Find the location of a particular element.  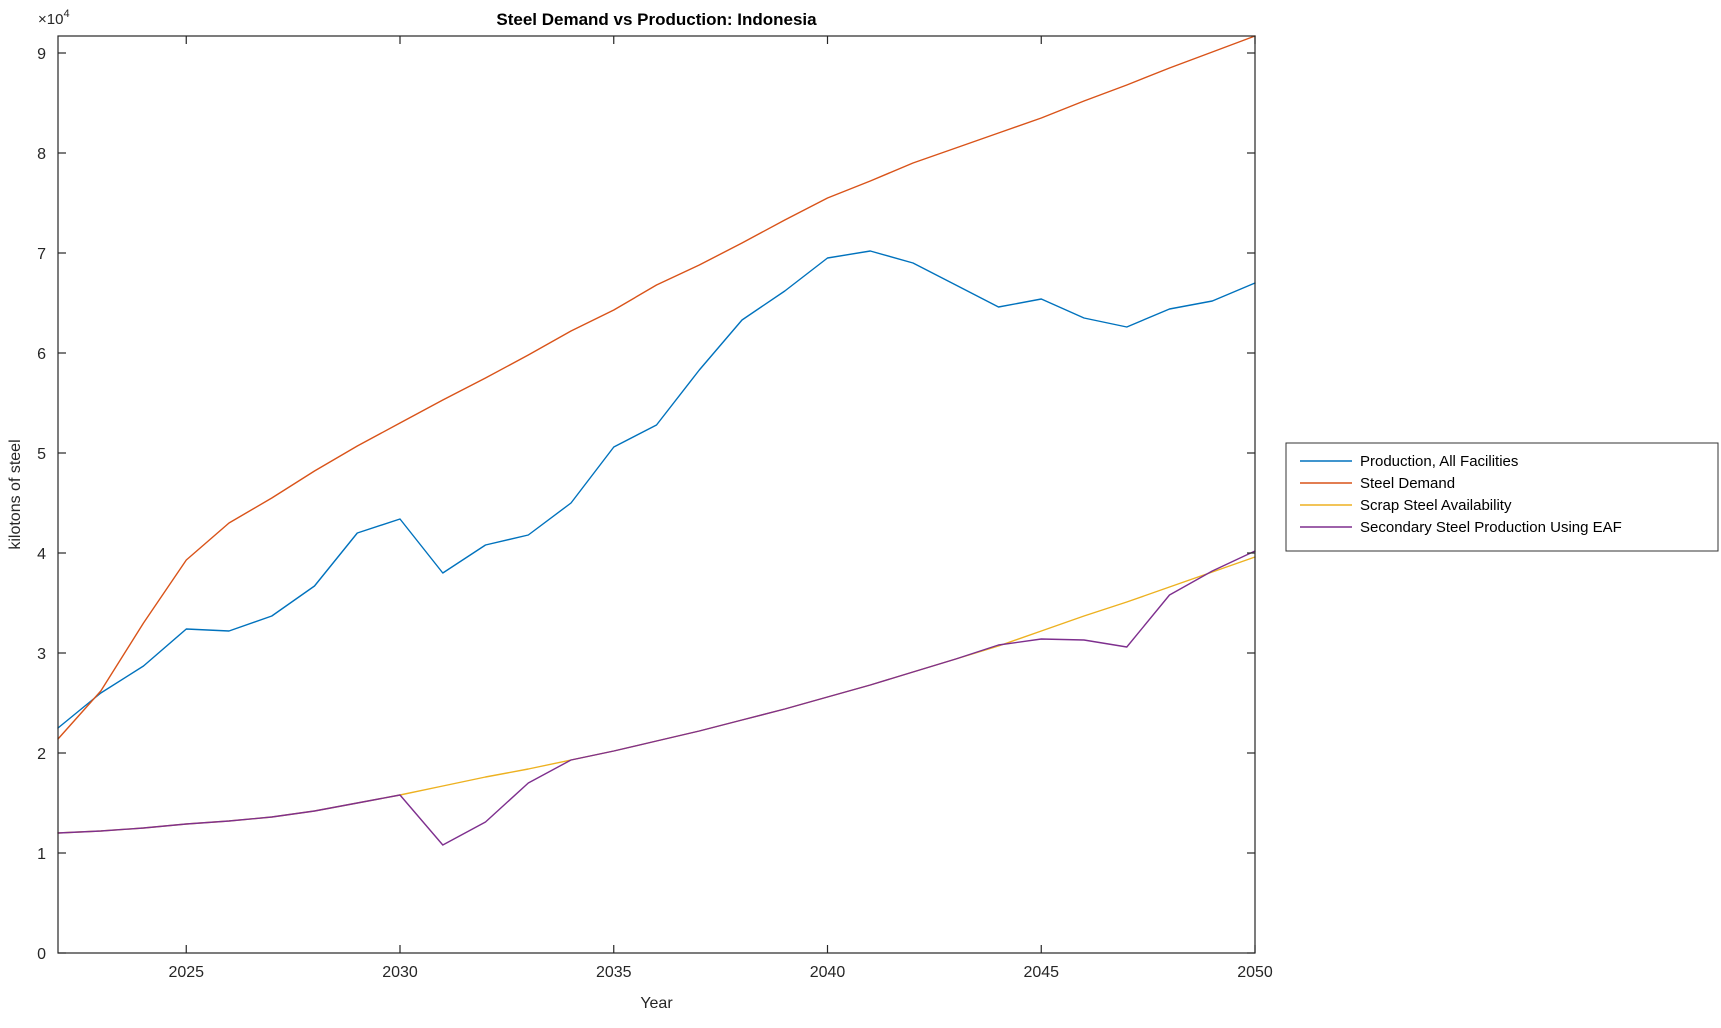

y-tick-label: 2 is located at coordinates (41, 754).